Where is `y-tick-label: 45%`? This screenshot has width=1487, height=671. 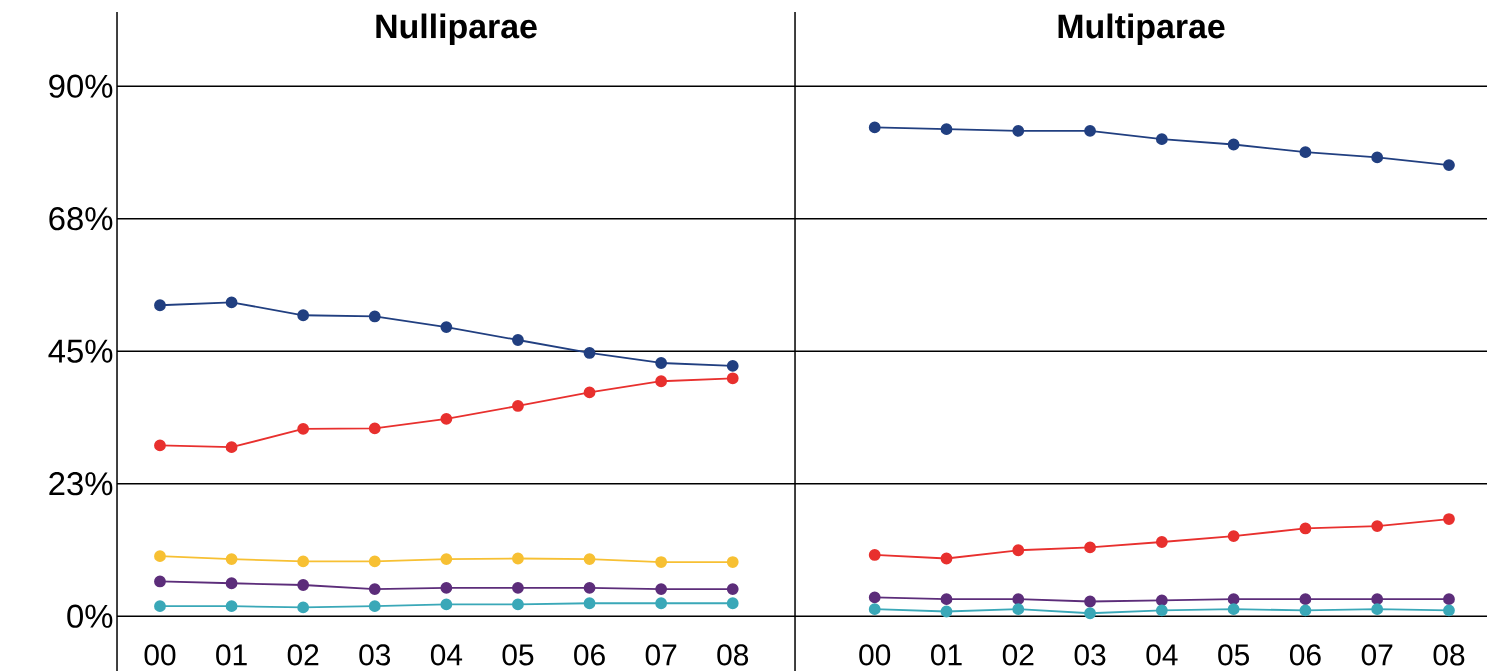
y-tick-label: 45% is located at coordinates (80, 351).